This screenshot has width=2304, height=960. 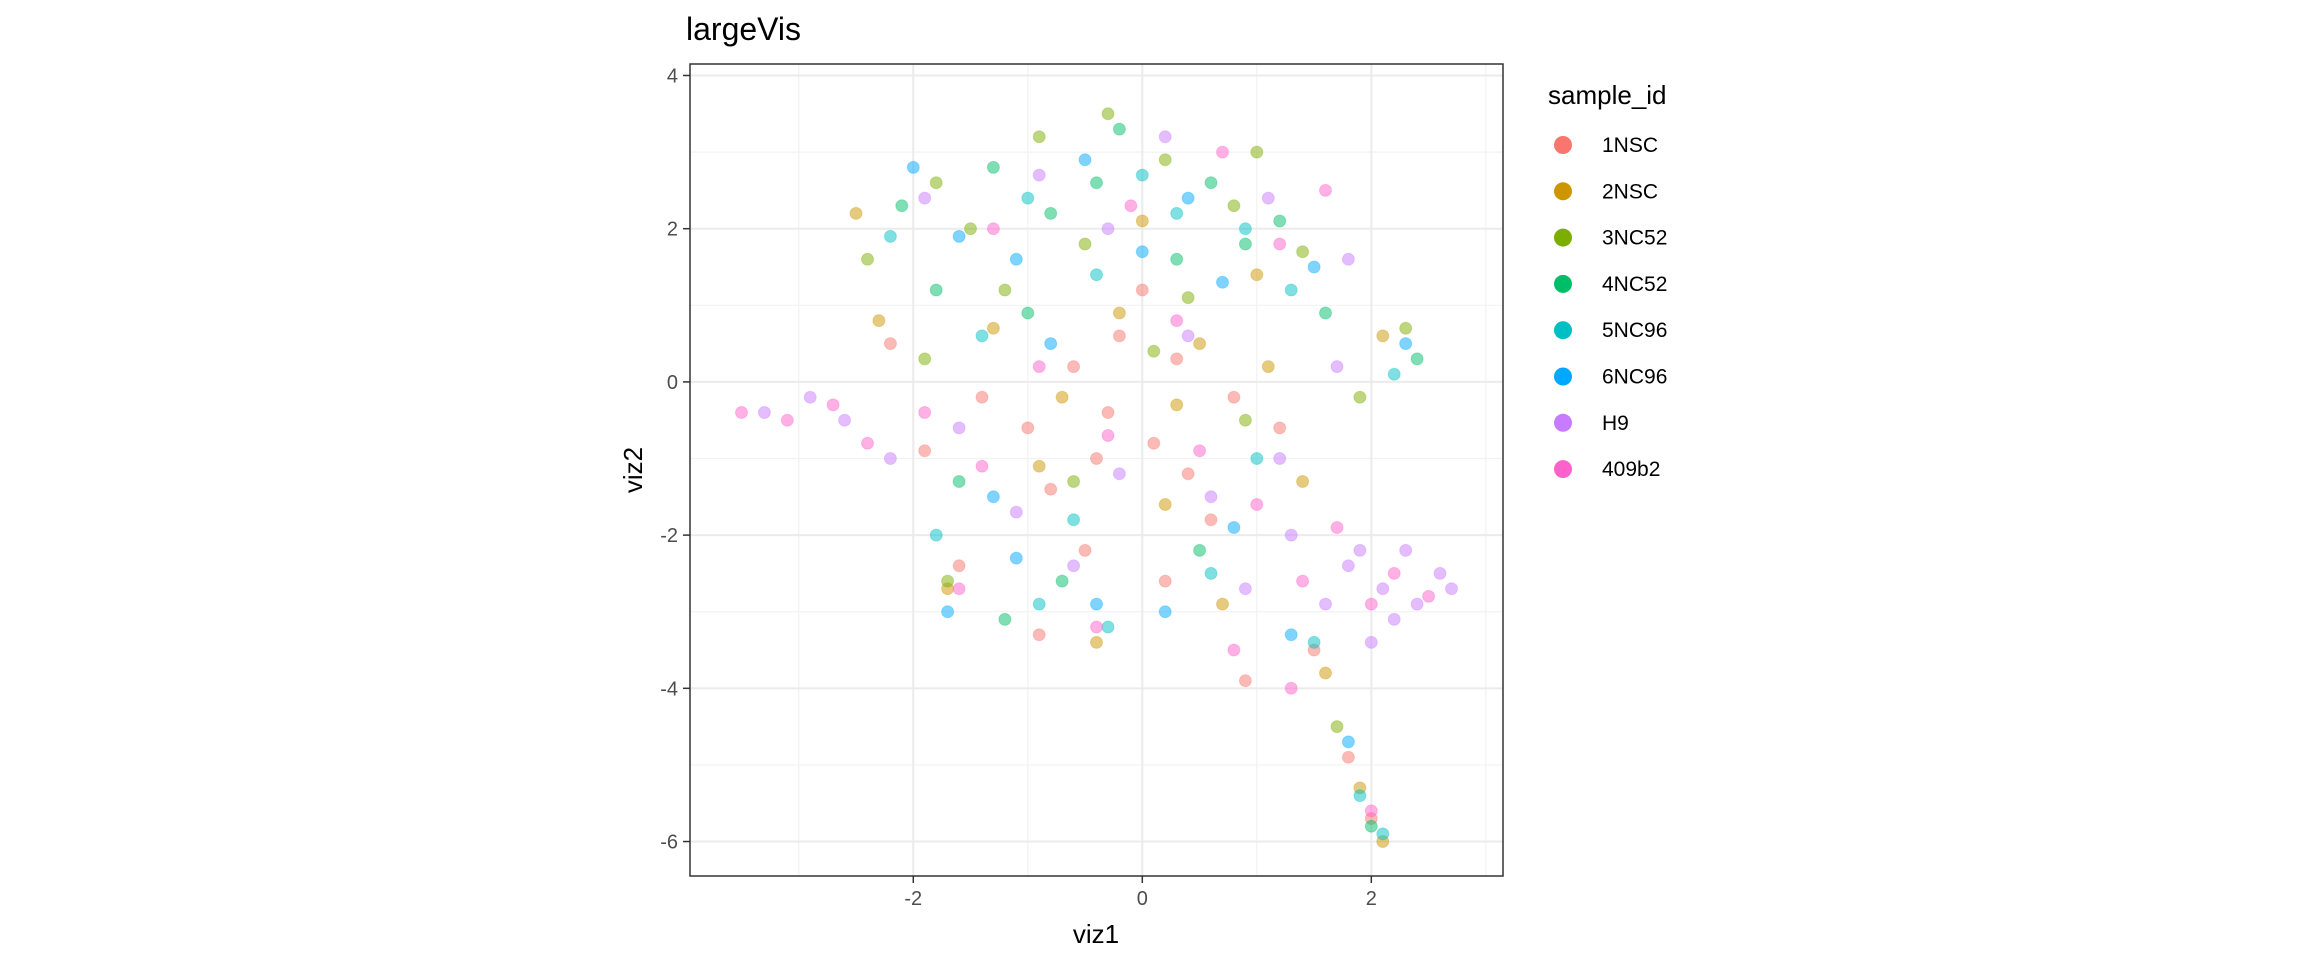 What do you see at coordinates (1631, 469) in the screenshot?
I see `legend-label: 409b2` at bounding box center [1631, 469].